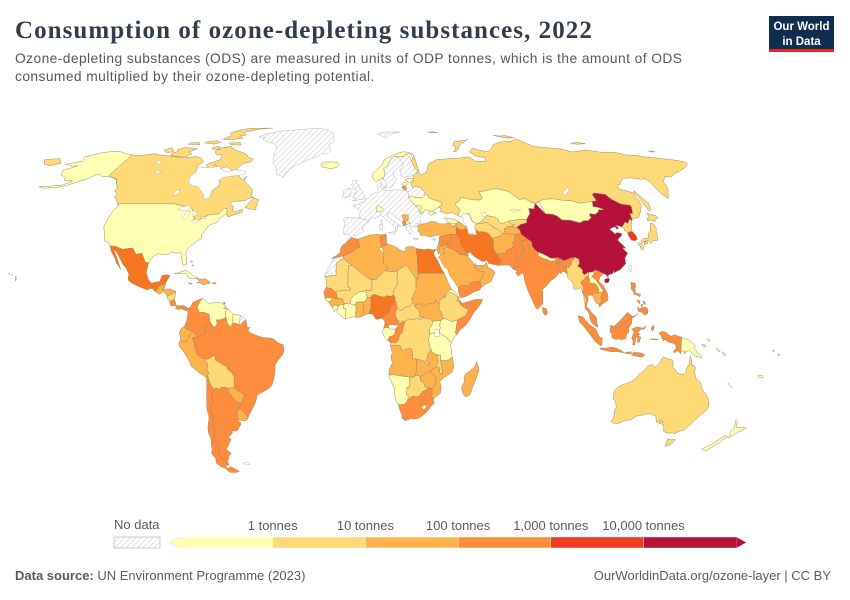 The width and height of the screenshot is (850, 600). Describe the element at coordinates (551, 525) in the screenshot. I see `svg-text: 1,000 tonnes` at that location.